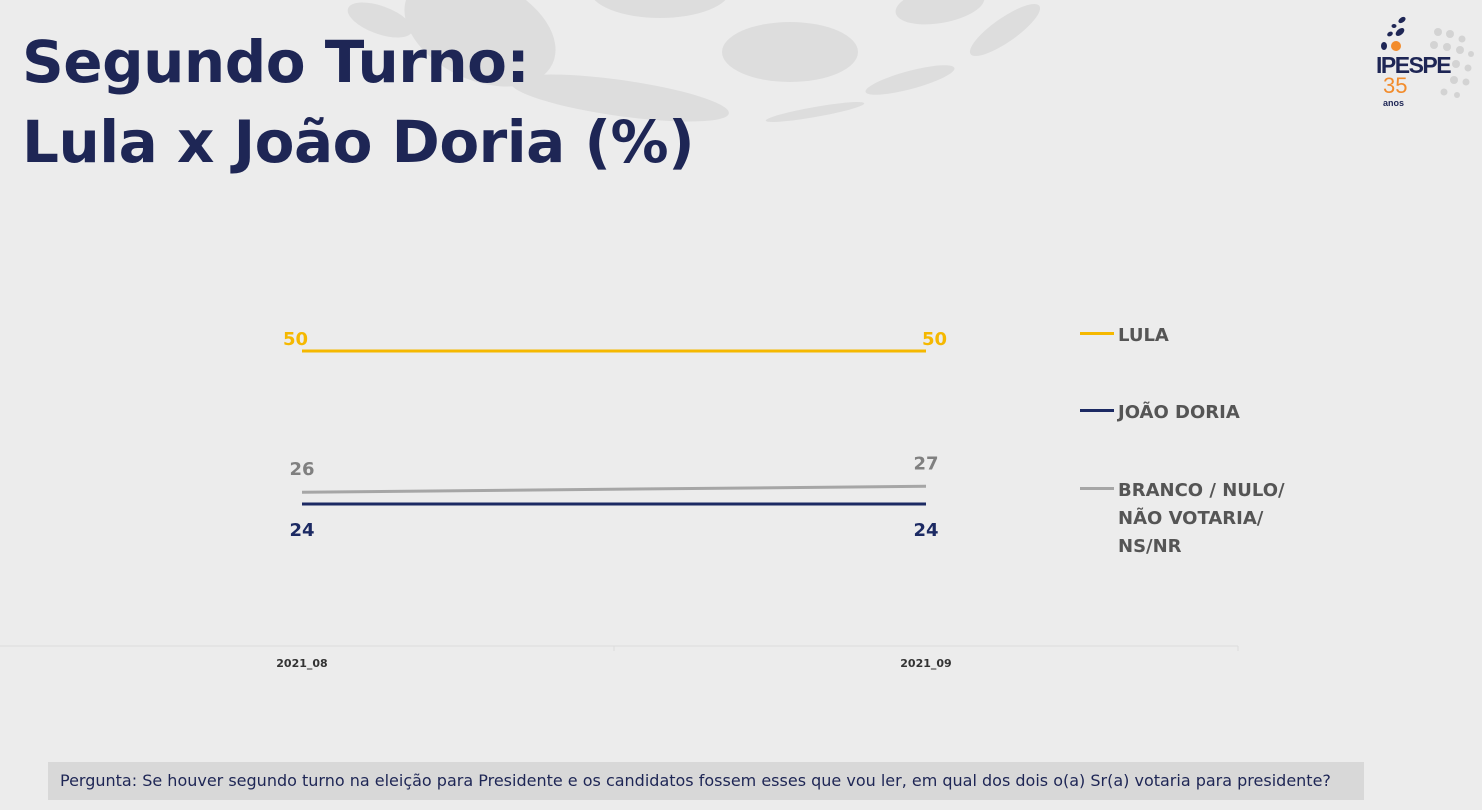 The image size is (1482, 810). I want to click on x-tick-label: 2021_08, so click(301, 663).